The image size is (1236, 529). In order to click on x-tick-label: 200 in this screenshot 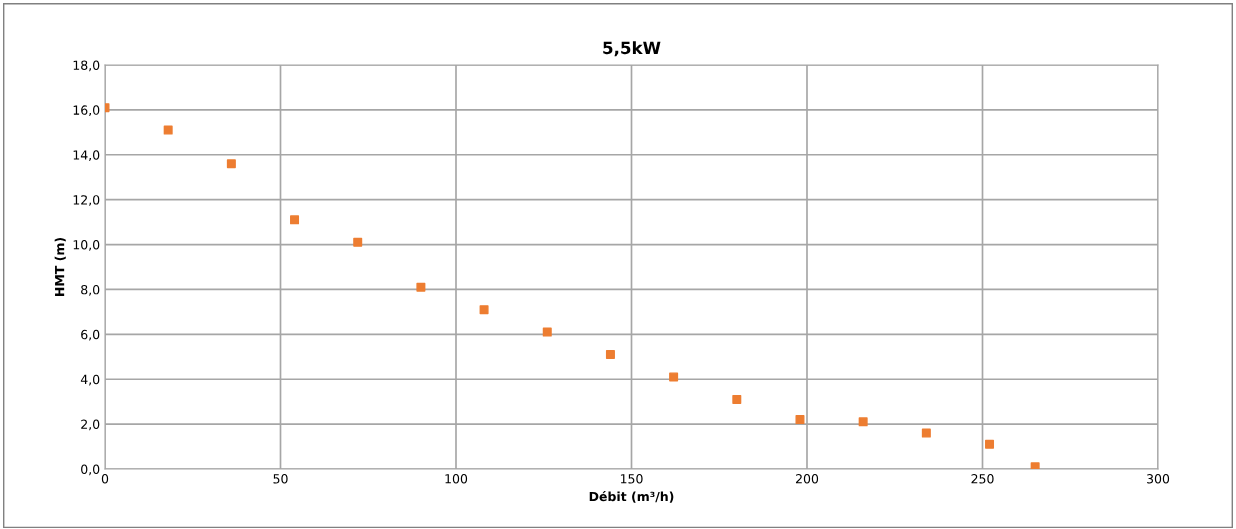, I will do `click(807, 479)`.